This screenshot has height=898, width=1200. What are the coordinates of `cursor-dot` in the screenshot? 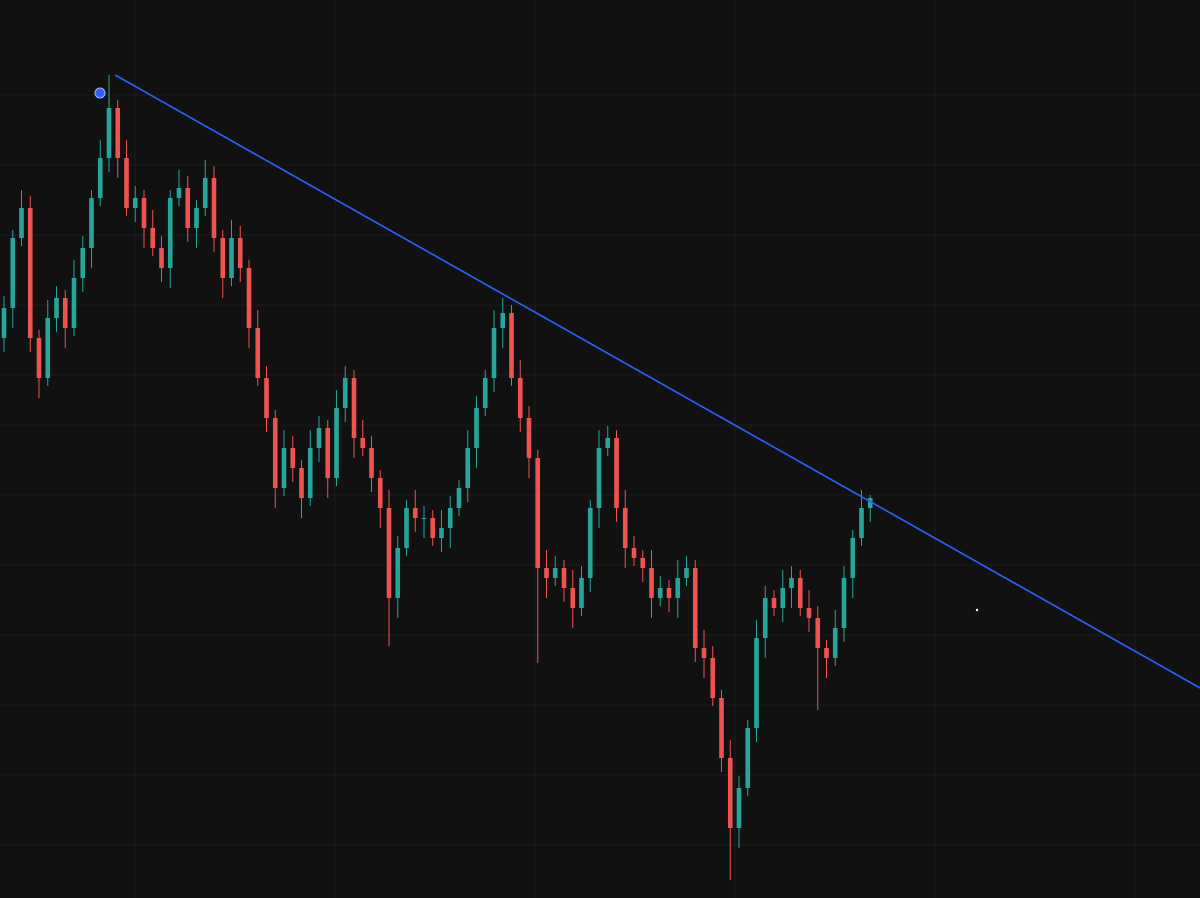 It's located at (977, 610).